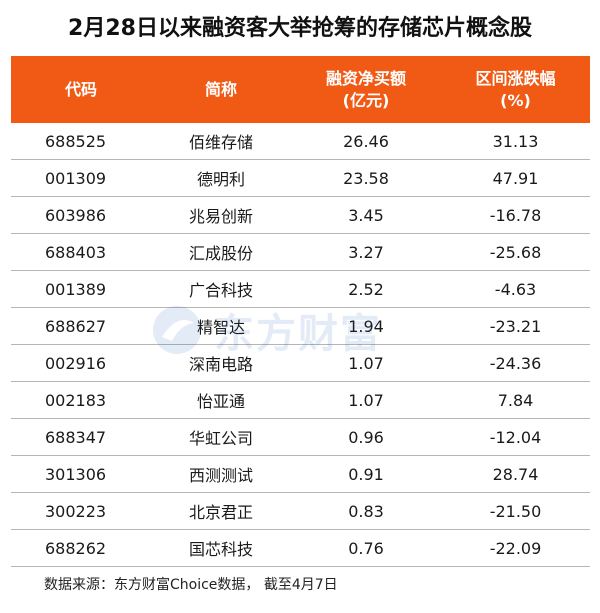 The height and width of the screenshot is (613, 600). What do you see at coordinates (221, 178) in the screenshot?
I see `cell-name: 德明利` at bounding box center [221, 178].